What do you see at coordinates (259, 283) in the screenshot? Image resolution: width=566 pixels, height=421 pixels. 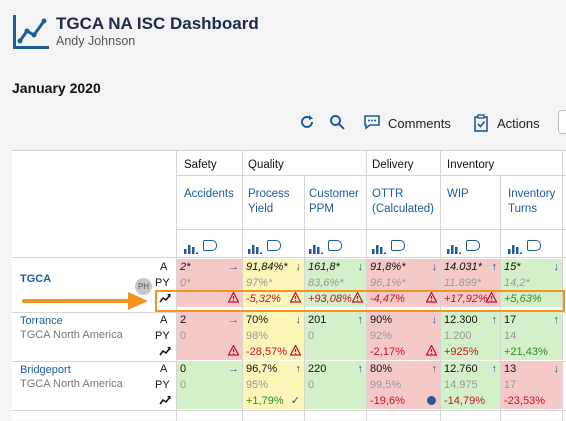 I see `prior-value: 97%*` at bounding box center [259, 283].